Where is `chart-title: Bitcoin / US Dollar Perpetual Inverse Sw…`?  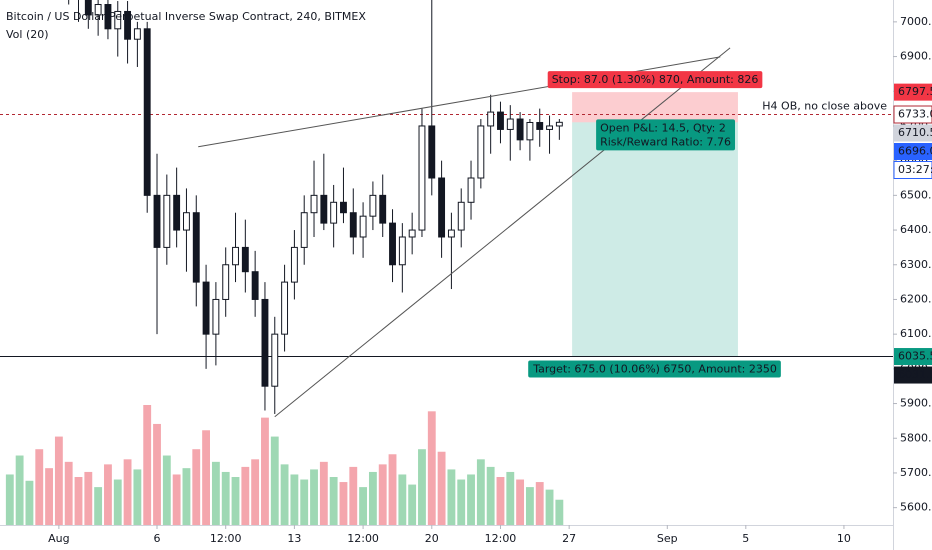
chart-title: Bitcoin / US Dollar Perpetual Inverse Sw… is located at coordinates (186, 16).